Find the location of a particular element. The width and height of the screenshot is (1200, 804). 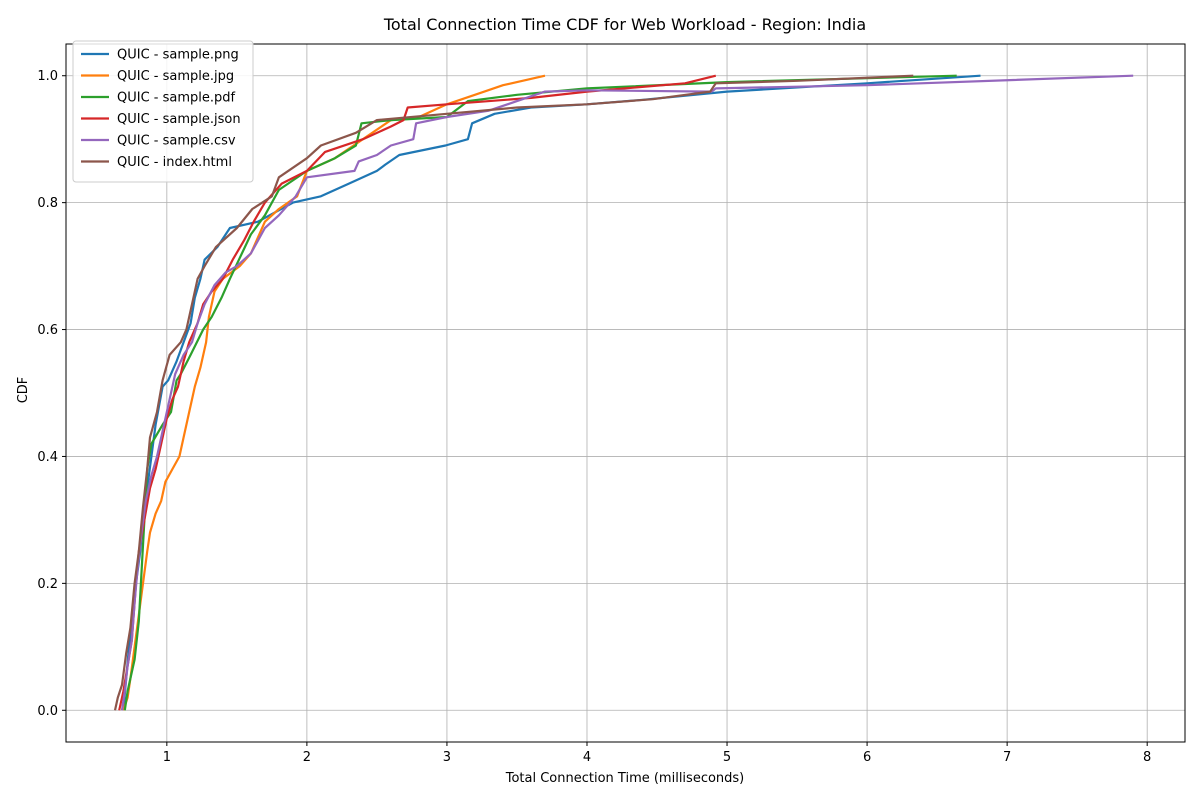

y-tick-label: 0.2 is located at coordinates (47, 584).